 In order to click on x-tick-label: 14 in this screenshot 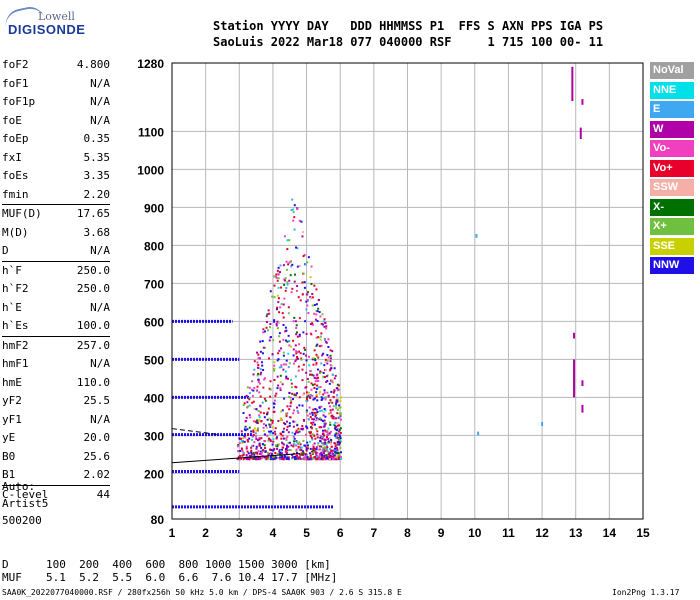, I will do `click(610, 533)`.